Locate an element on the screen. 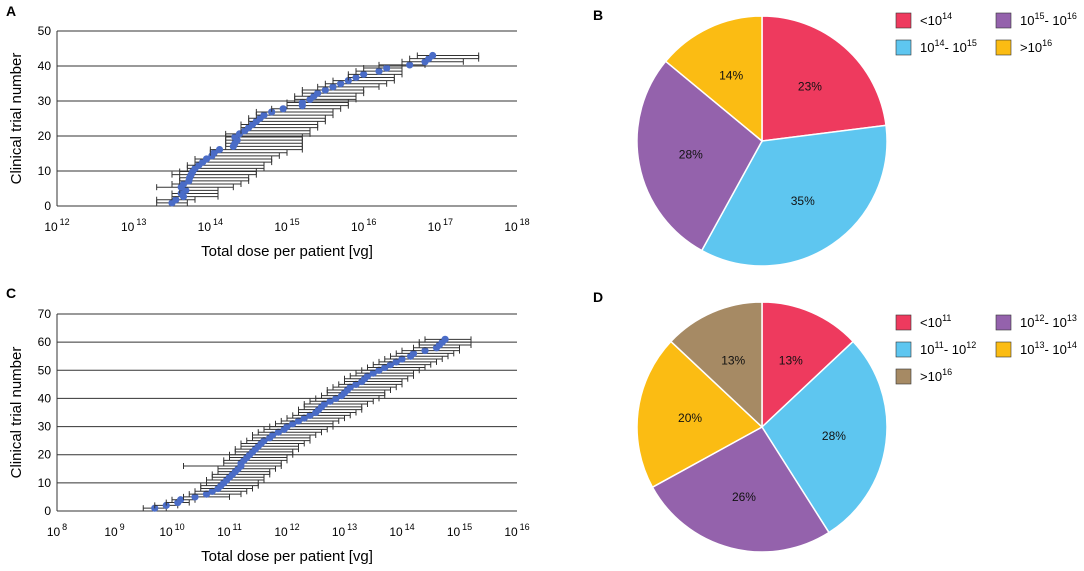 The width and height of the screenshot is (1084, 571). x-tick-label: 10 8 is located at coordinates (57, 530).